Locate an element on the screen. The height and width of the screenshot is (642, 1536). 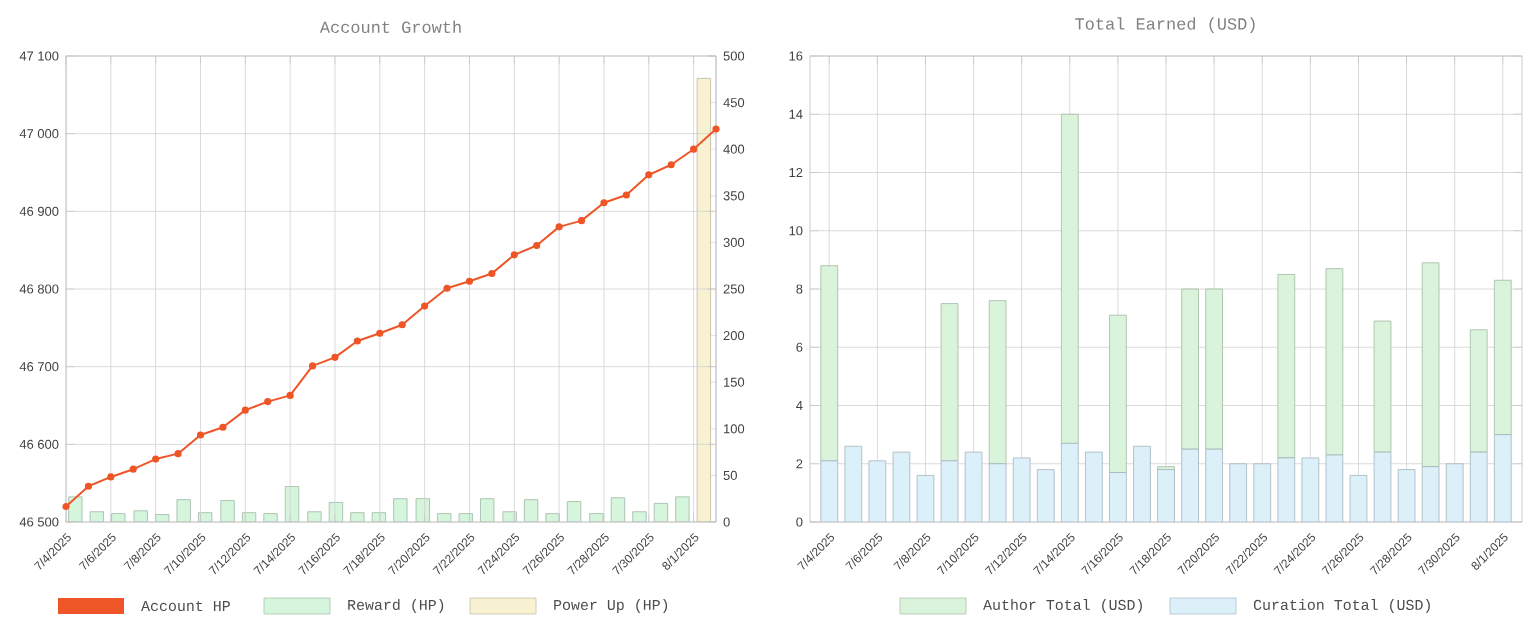
chart-title: Account Growth is located at coordinates (390, 26).